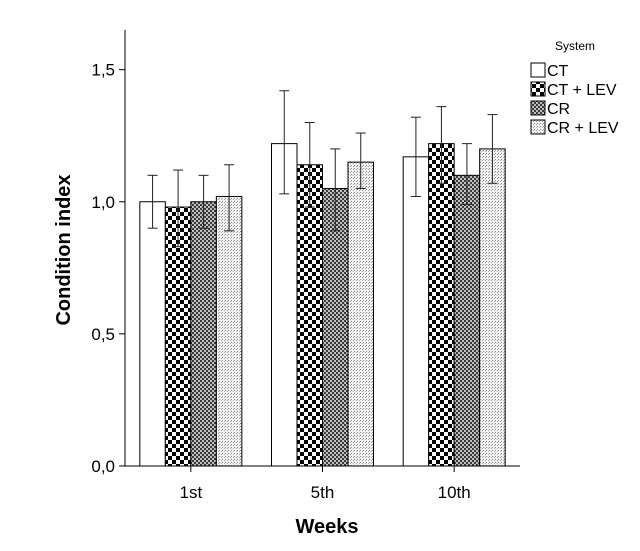  I want to click on bar-ct-10th, so click(416, 311).